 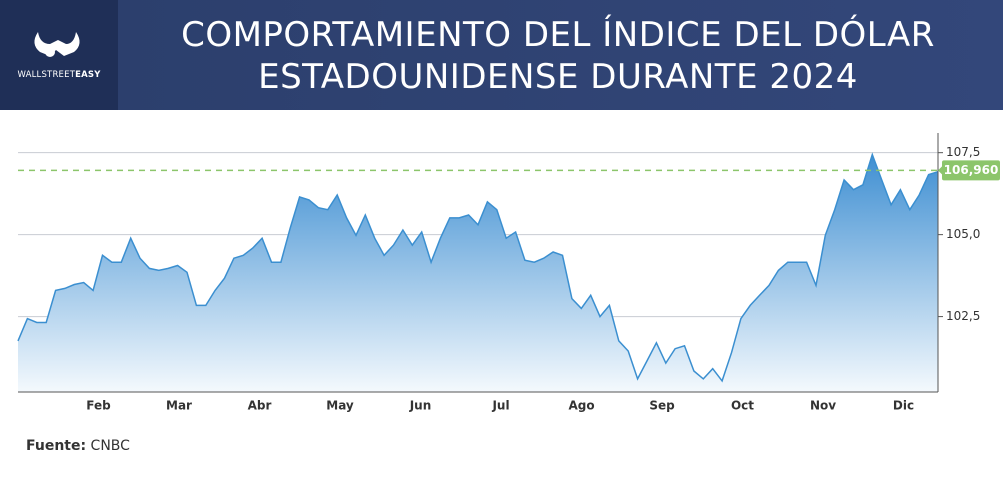 I want to click on x-tick-label: Sep, so click(x=662, y=406).